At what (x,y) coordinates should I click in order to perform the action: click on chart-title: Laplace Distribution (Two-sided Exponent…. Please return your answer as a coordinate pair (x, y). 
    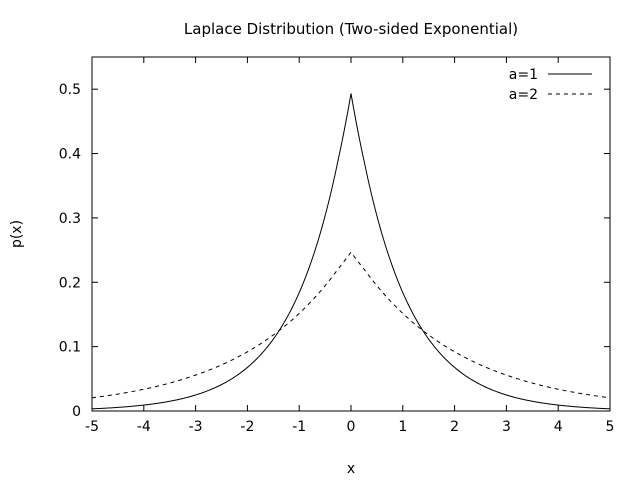
    Looking at the image, I should click on (351, 29).